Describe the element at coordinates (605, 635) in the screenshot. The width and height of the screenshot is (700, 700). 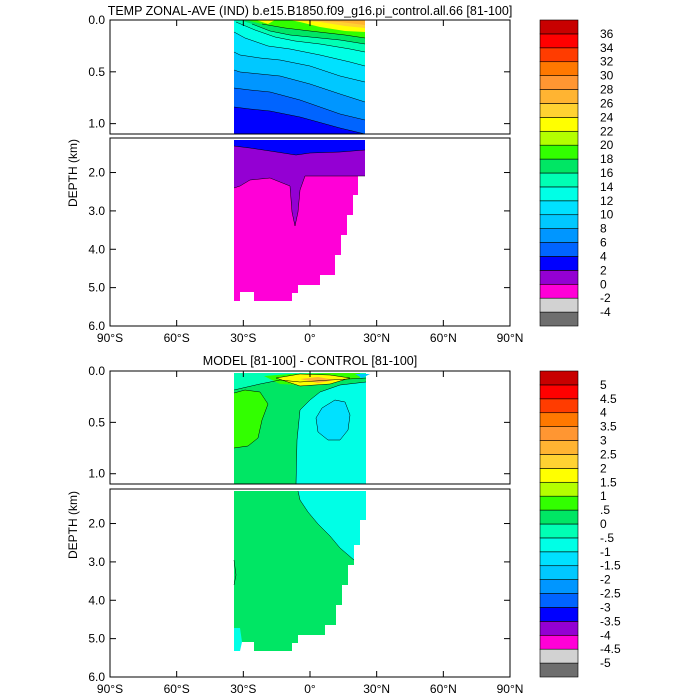
I see `colorbar-label: -4` at that location.